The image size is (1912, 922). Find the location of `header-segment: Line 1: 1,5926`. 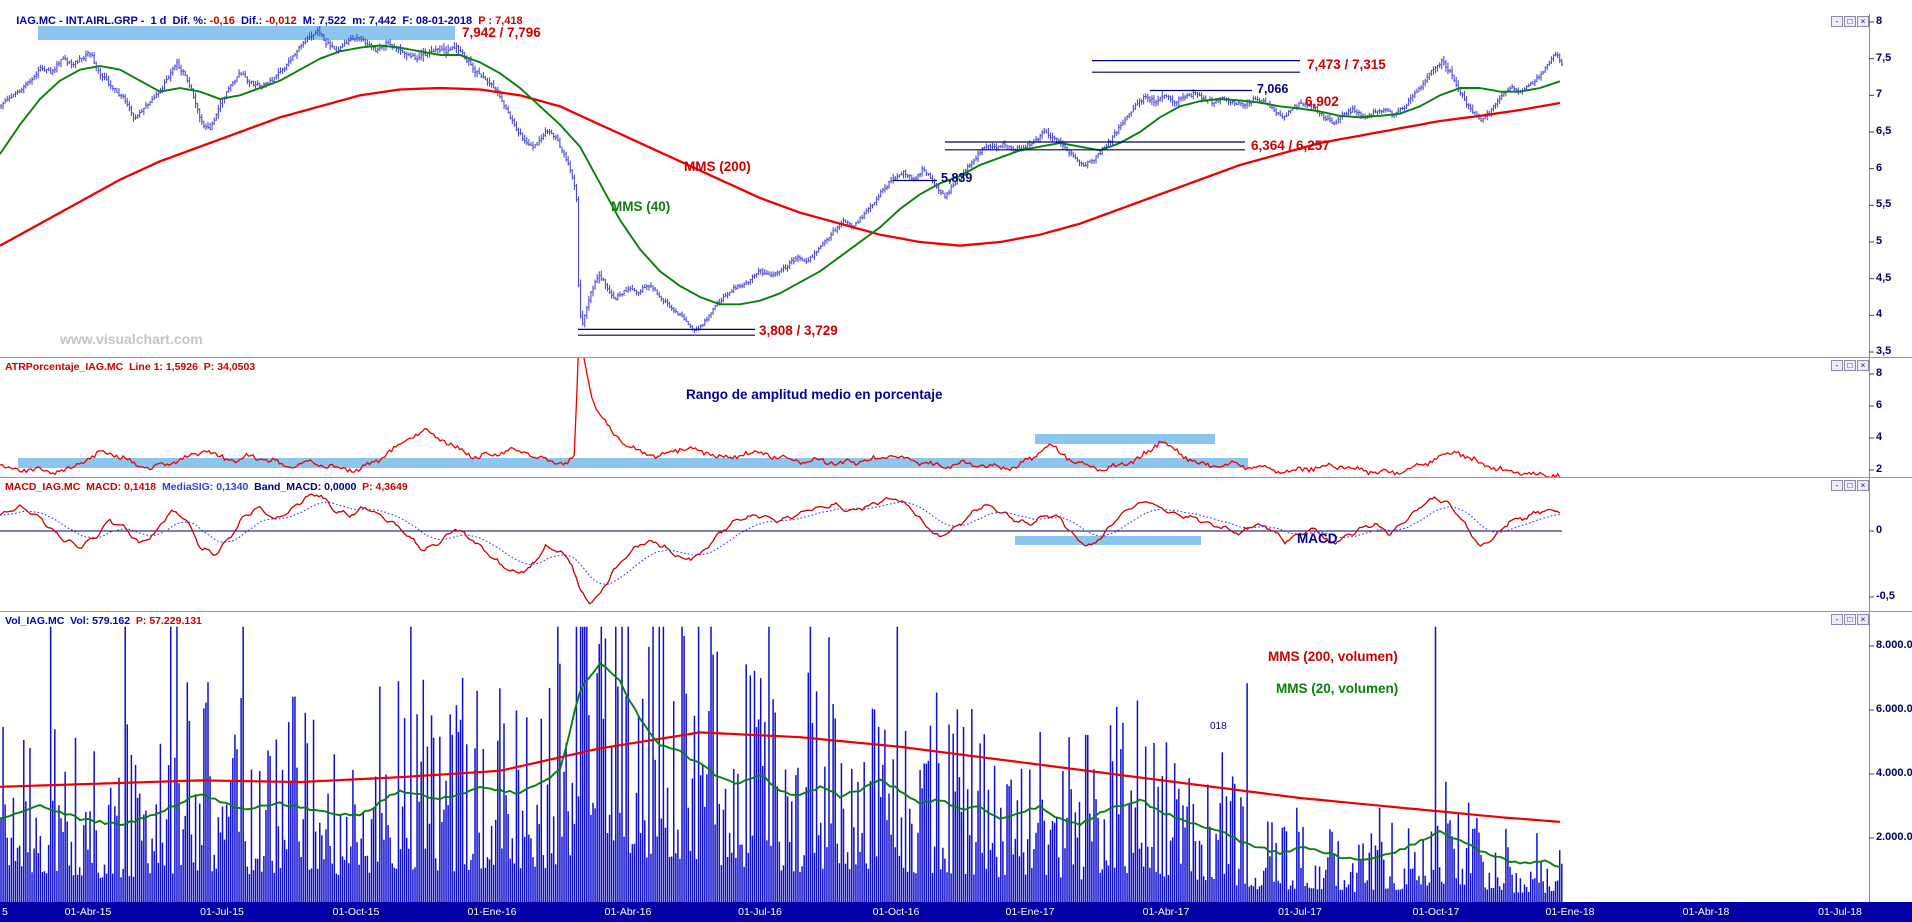

header-segment: Line 1: 1,5926 is located at coordinates (166, 367).